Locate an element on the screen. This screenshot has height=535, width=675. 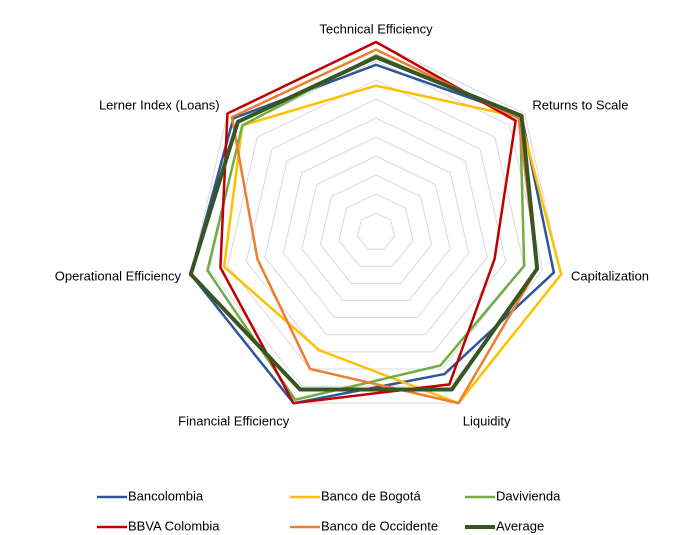
axis-label: Capitalization is located at coordinates (610, 275).